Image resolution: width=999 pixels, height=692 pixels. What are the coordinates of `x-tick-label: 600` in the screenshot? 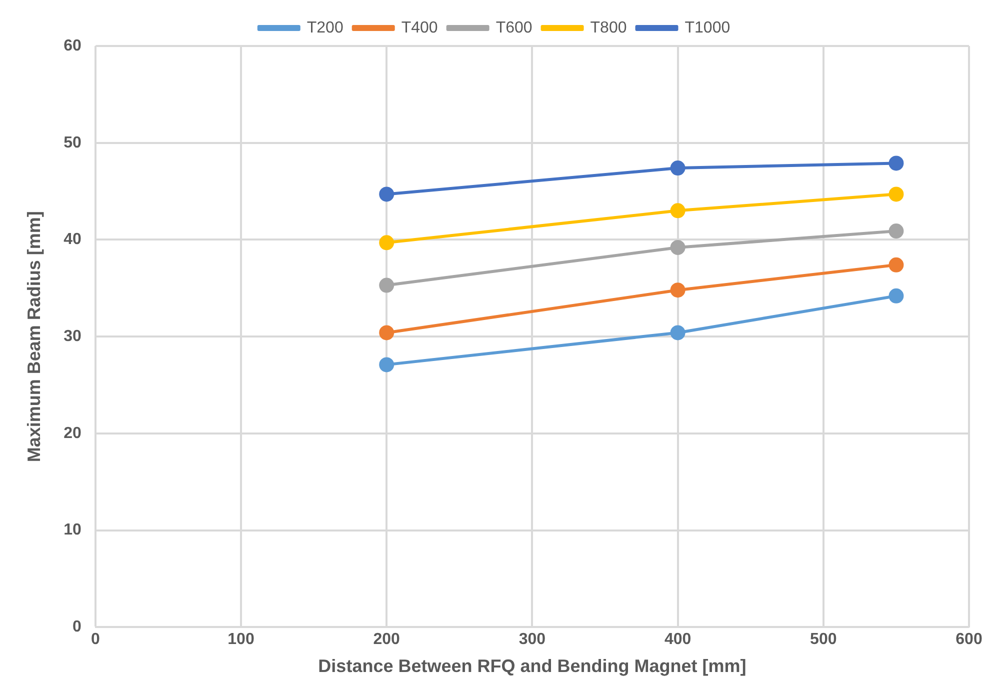 It's located at (969, 639).